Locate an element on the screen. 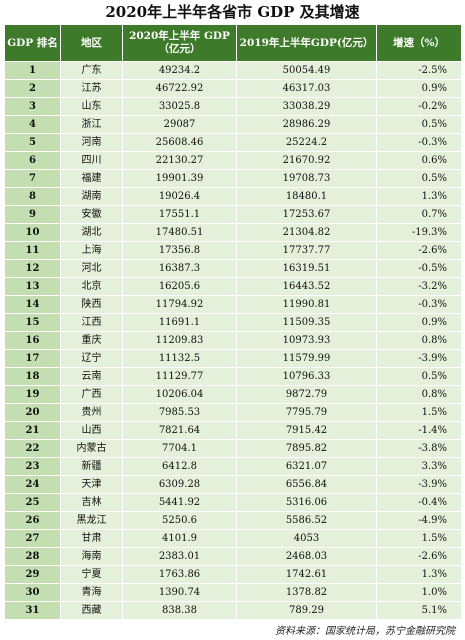 This screenshot has height=640, width=465. table-row: 24 天津 6309.28 6556.84 -3.9% is located at coordinates (233, 484).